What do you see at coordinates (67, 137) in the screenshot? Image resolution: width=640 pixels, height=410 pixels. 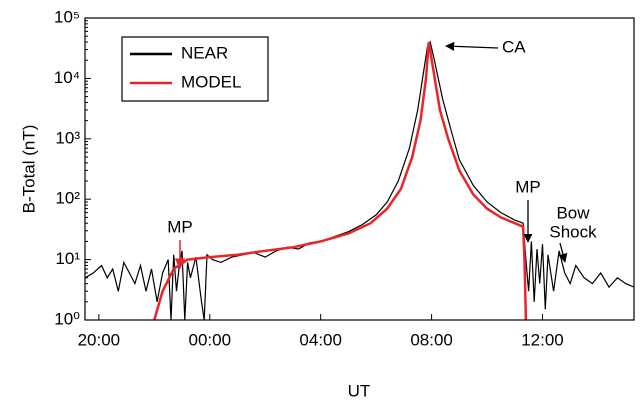 I see `y-tick-label: 10³` at bounding box center [67, 137].